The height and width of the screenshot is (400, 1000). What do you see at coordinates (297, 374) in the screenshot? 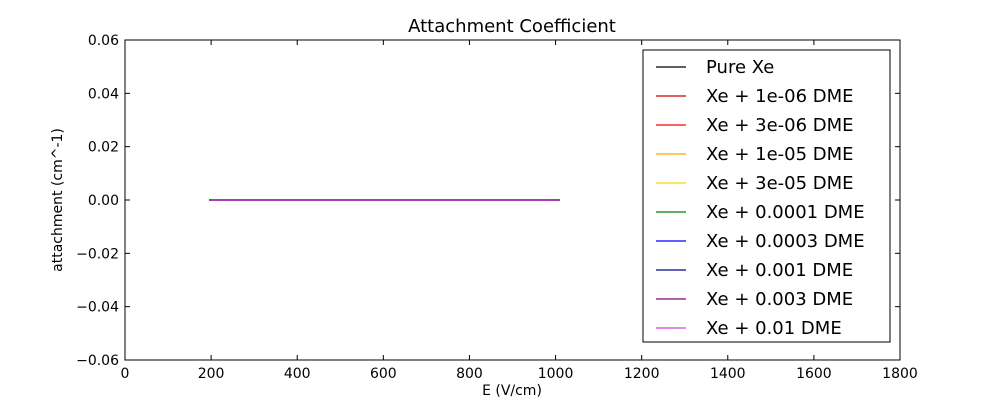
I see `x-tick-label: 400` at bounding box center [297, 374].